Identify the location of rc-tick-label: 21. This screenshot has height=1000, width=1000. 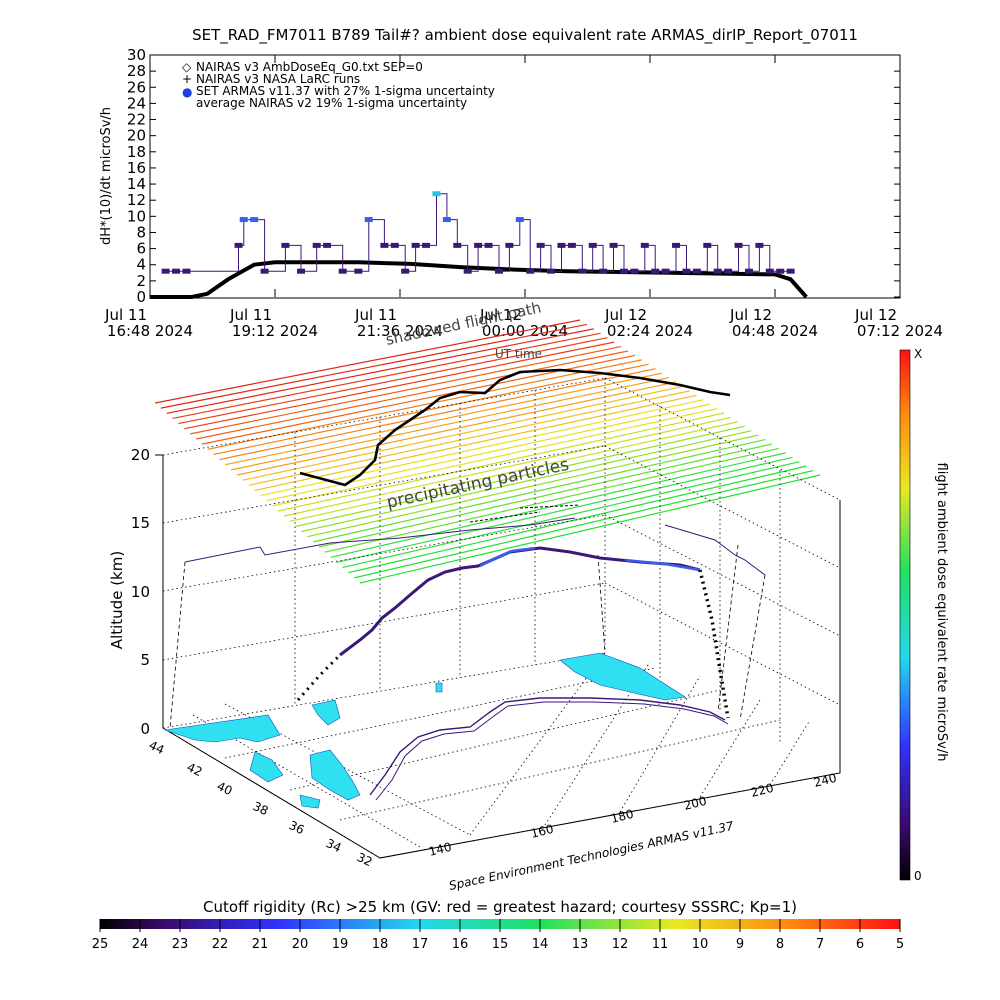
(260, 944).